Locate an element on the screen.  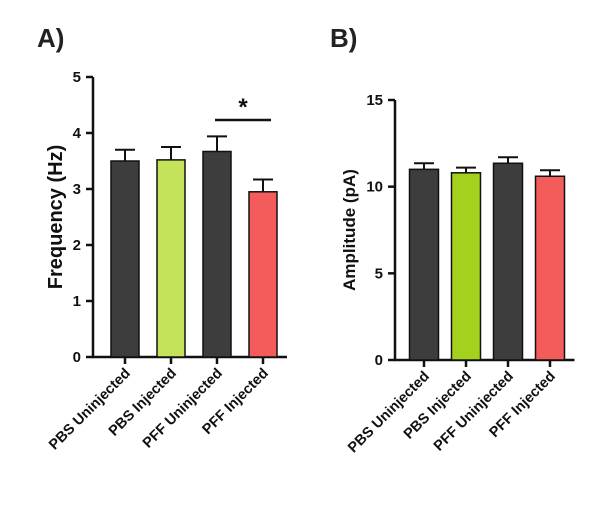
x-tick-label: PFF Uninjected is located at coordinates (183, 409).